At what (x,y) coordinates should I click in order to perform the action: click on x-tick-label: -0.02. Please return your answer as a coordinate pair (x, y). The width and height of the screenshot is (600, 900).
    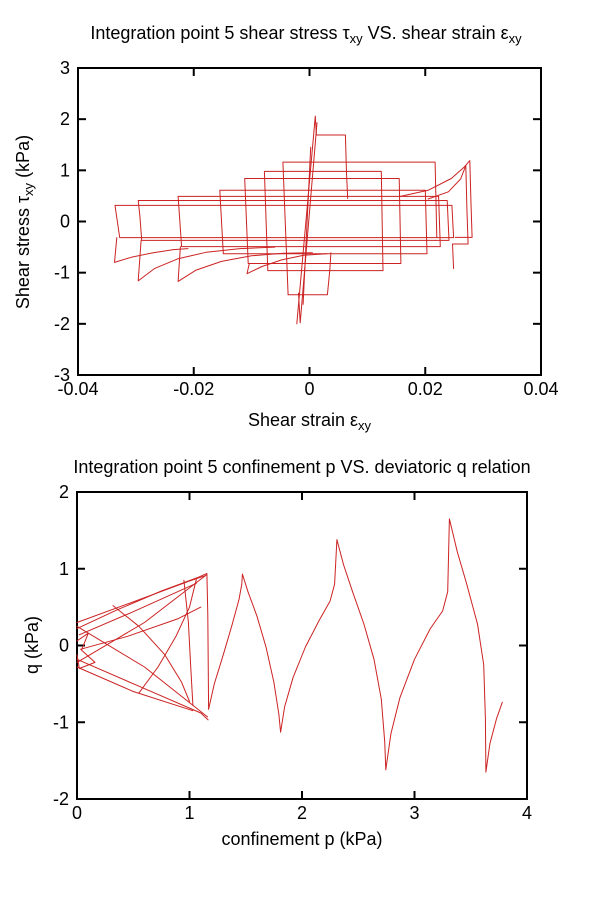
    Looking at the image, I should click on (193, 389).